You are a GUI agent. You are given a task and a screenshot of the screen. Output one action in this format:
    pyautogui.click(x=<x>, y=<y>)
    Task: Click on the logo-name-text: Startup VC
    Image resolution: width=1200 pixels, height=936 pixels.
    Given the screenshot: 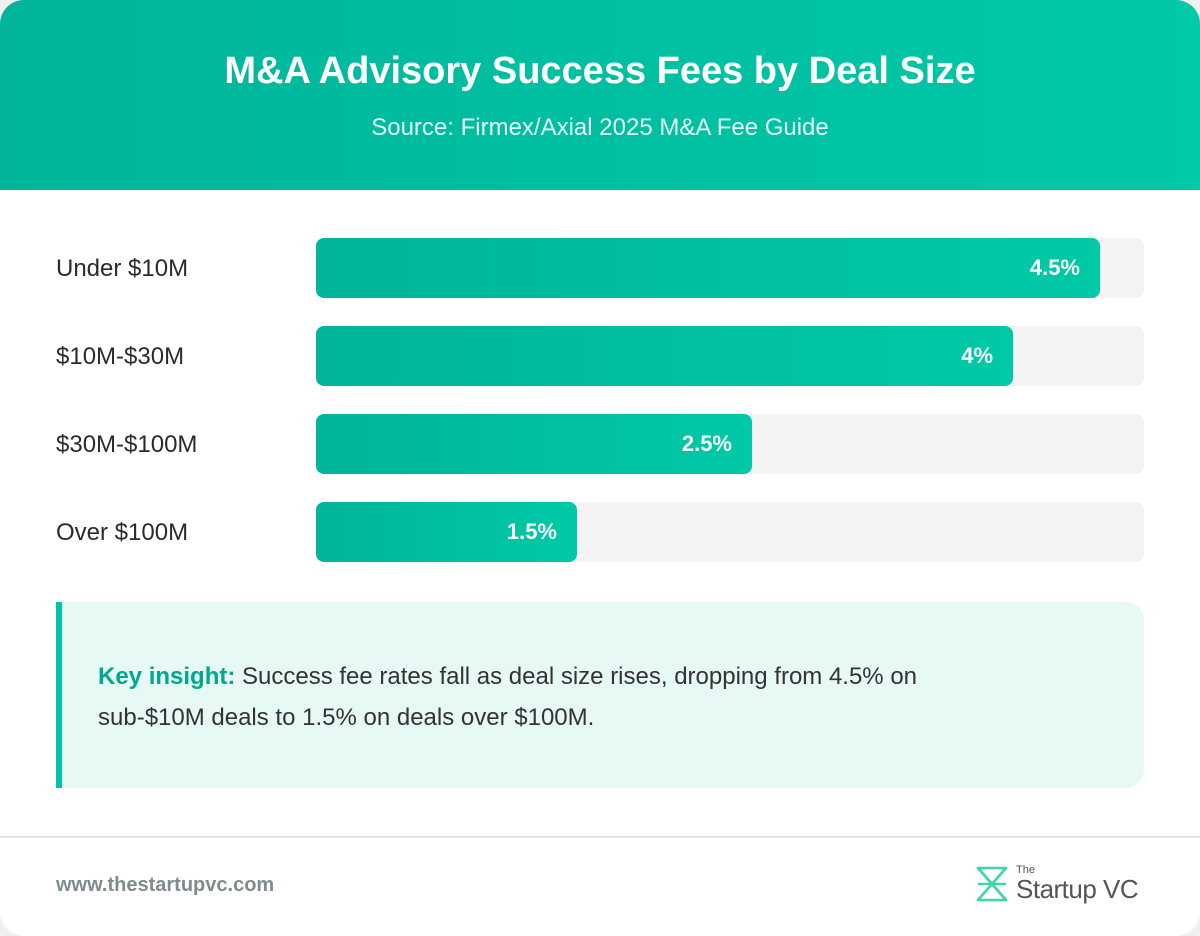 What is the action you would take?
    pyautogui.click(x=1077, y=889)
    